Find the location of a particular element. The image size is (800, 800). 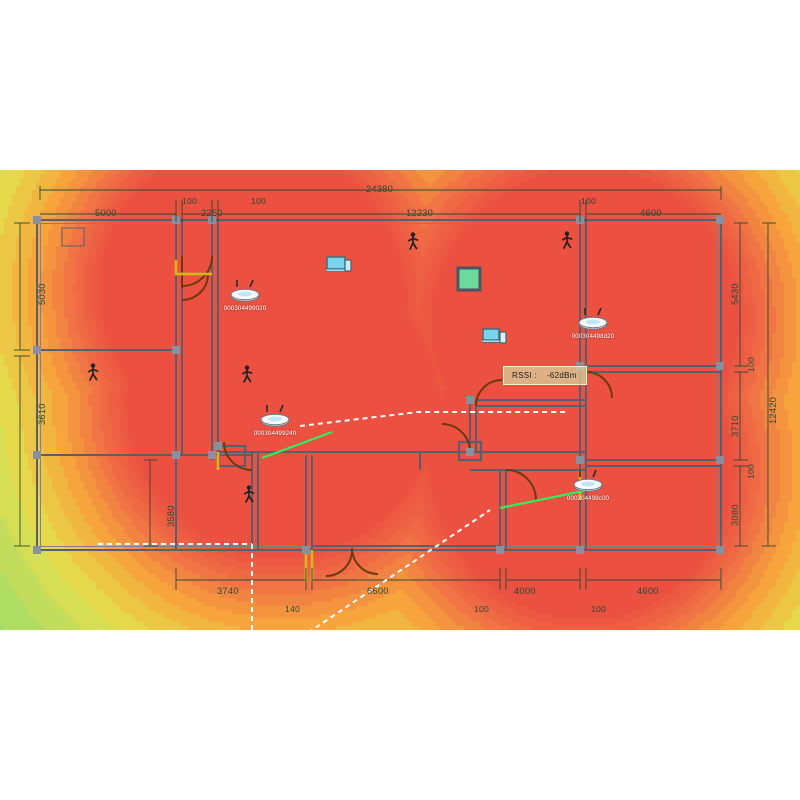

access-point-label: 000304499020 is located at coordinates (245, 308).